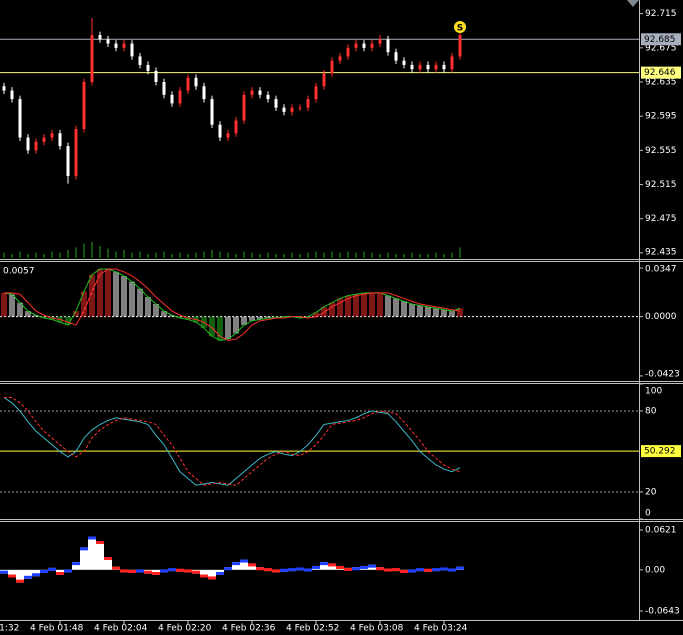 This screenshot has height=635, width=683. I want to click on y-tick-label: 80, so click(651, 412).